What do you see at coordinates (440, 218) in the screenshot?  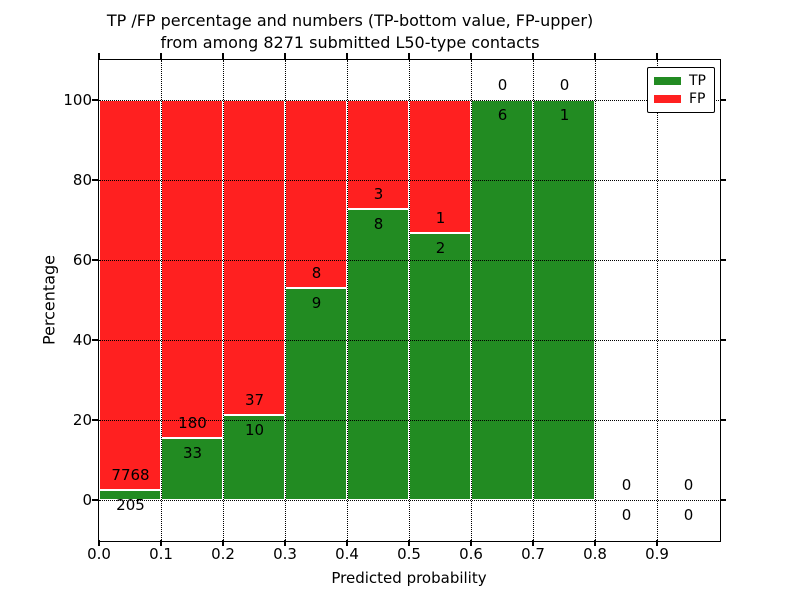 I see `fp-count-label: 1` at bounding box center [440, 218].